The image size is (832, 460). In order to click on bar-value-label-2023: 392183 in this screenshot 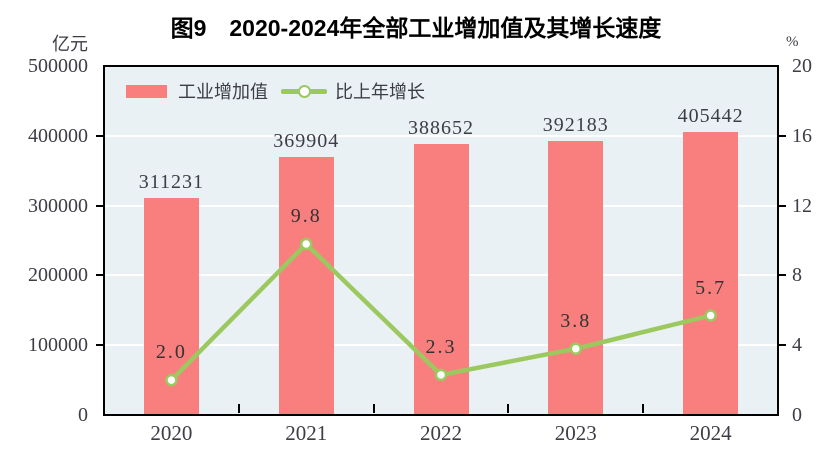, I will do `click(575, 125)`.